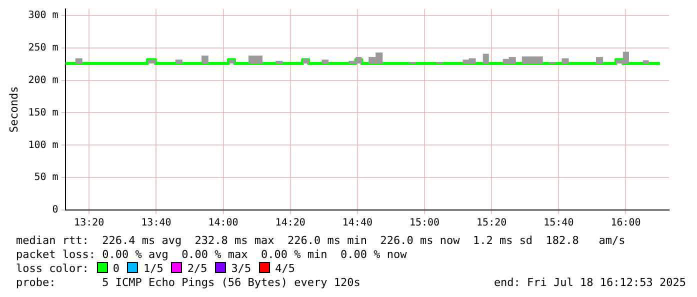 The width and height of the screenshot is (697, 297). Describe the element at coordinates (116, 268) in the screenshot. I see `legend-label: 0` at that location.